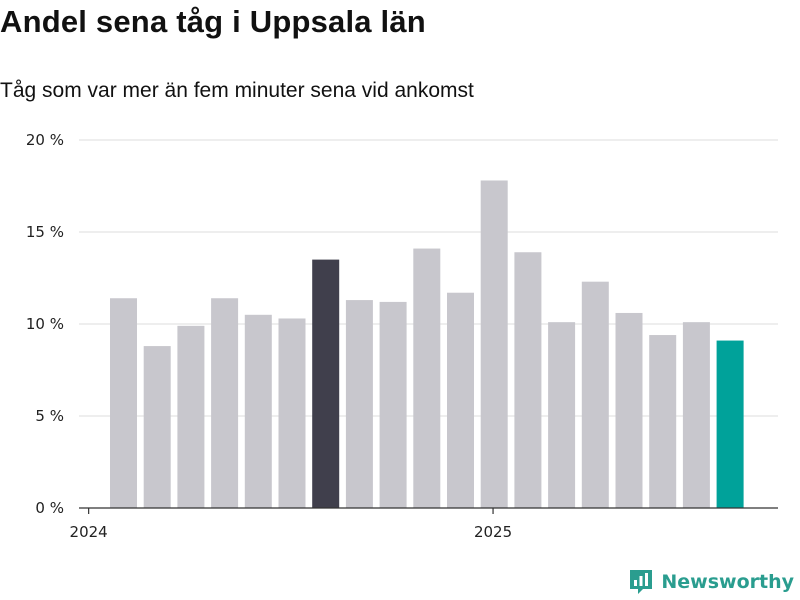 The image size is (800, 600). I want to click on x-tick-label: 2024, so click(89, 532).